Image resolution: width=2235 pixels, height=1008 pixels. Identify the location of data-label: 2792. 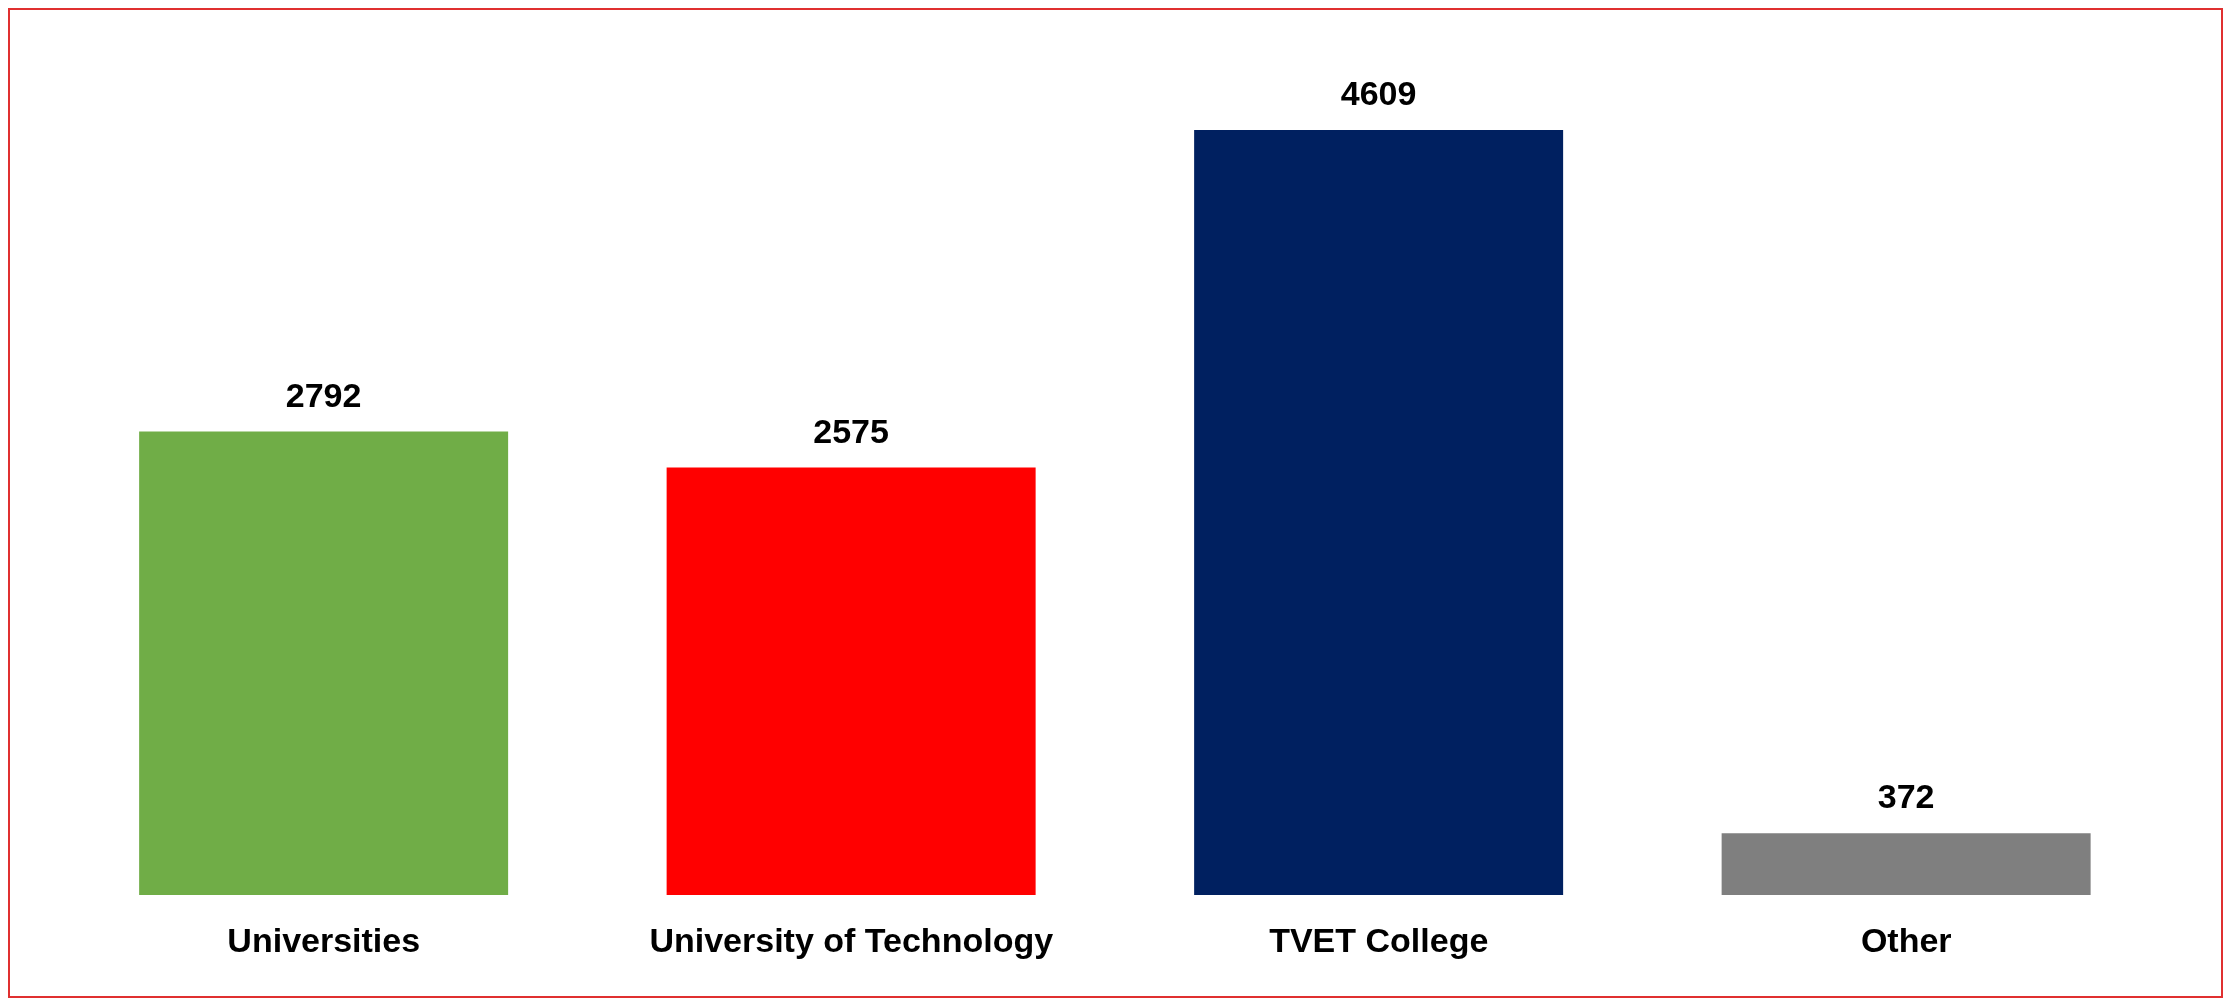
(323, 394).